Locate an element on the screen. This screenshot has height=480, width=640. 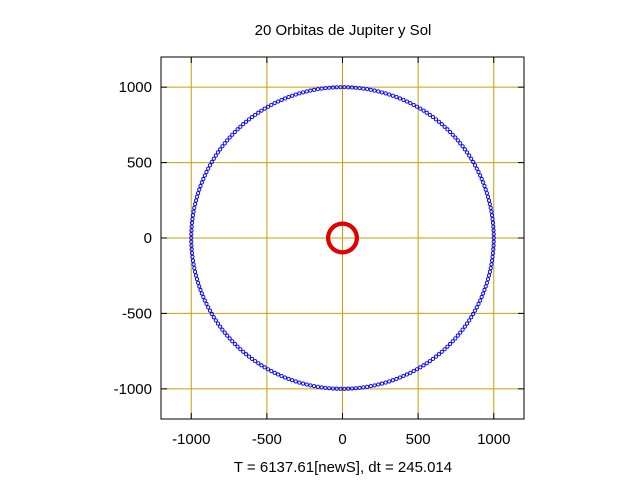
y-tick-label: -1000 is located at coordinates (133, 389).